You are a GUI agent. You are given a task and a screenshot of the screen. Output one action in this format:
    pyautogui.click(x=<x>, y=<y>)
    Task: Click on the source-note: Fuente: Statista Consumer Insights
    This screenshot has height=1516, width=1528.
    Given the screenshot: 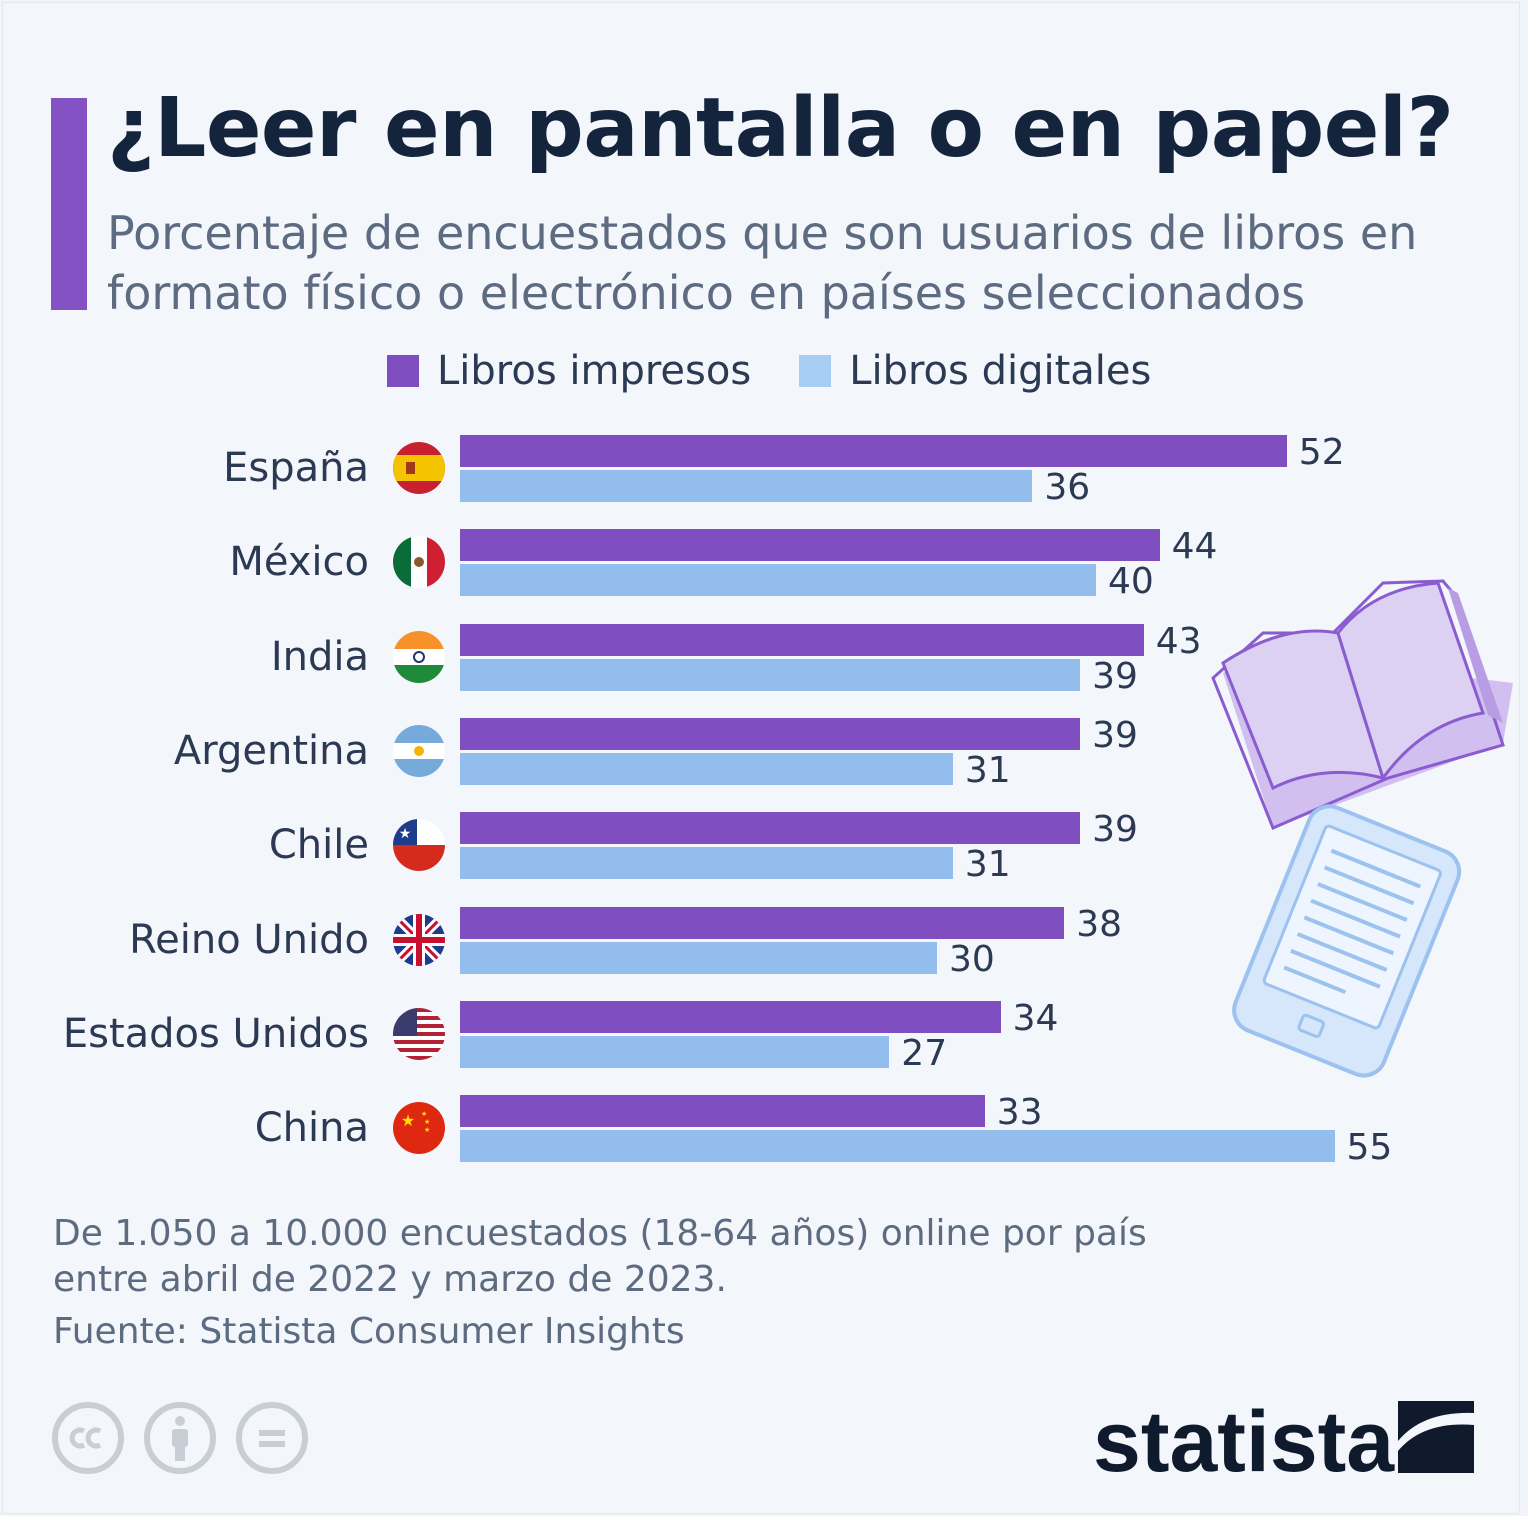 What is the action you would take?
    pyautogui.click(x=369, y=1331)
    